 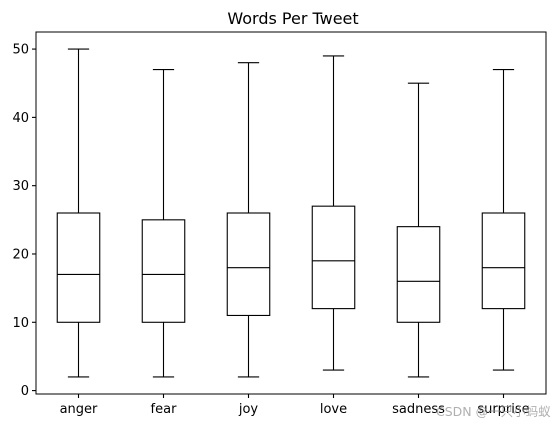 What do you see at coordinates (503, 409) in the screenshot?
I see `x-tick-label-surprise: surprise` at bounding box center [503, 409].